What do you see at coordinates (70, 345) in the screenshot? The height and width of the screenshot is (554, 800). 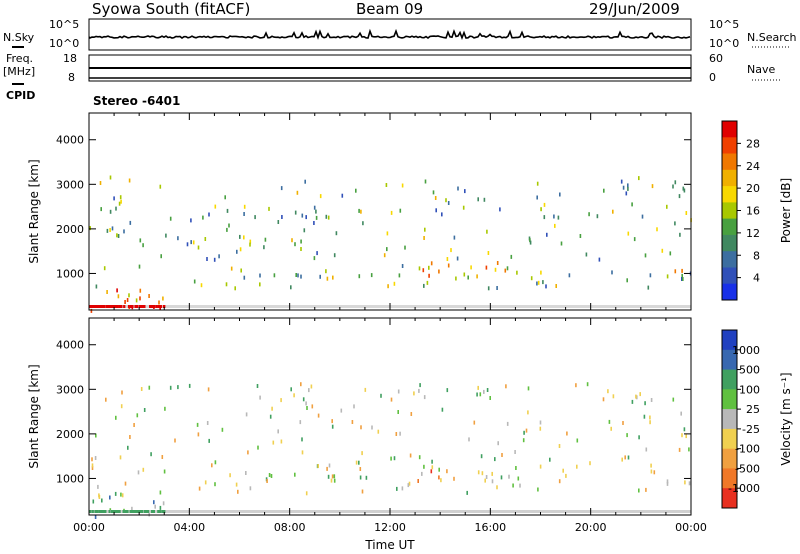 I see `y-tick-label: 4000` at bounding box center [70, 345].